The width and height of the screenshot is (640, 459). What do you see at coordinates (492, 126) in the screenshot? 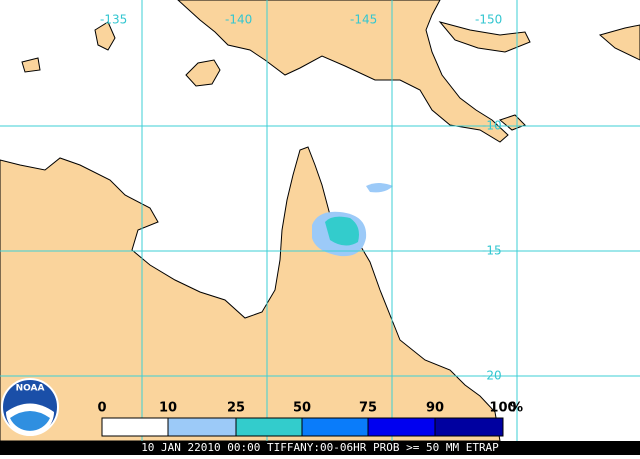
I see `lat-label: -10` at bounding box center [492, 126].